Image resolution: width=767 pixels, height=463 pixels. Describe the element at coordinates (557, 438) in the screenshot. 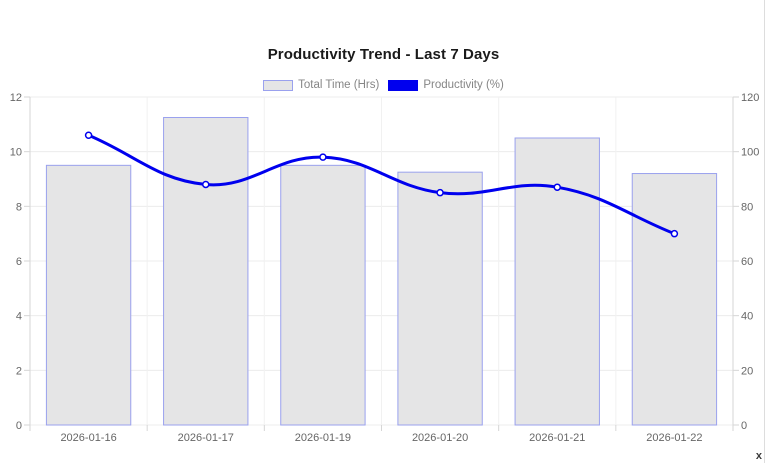

I see `x-axis-label: 2026-01-21` at that location.